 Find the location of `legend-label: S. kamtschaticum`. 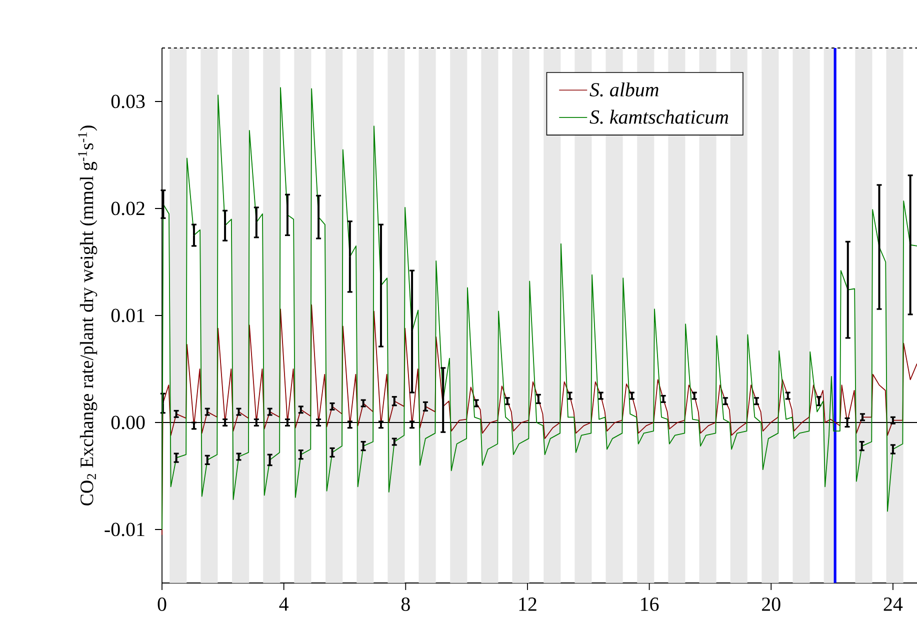

legend-label: S. kamtschaticum is located at coordinates (659, 117).